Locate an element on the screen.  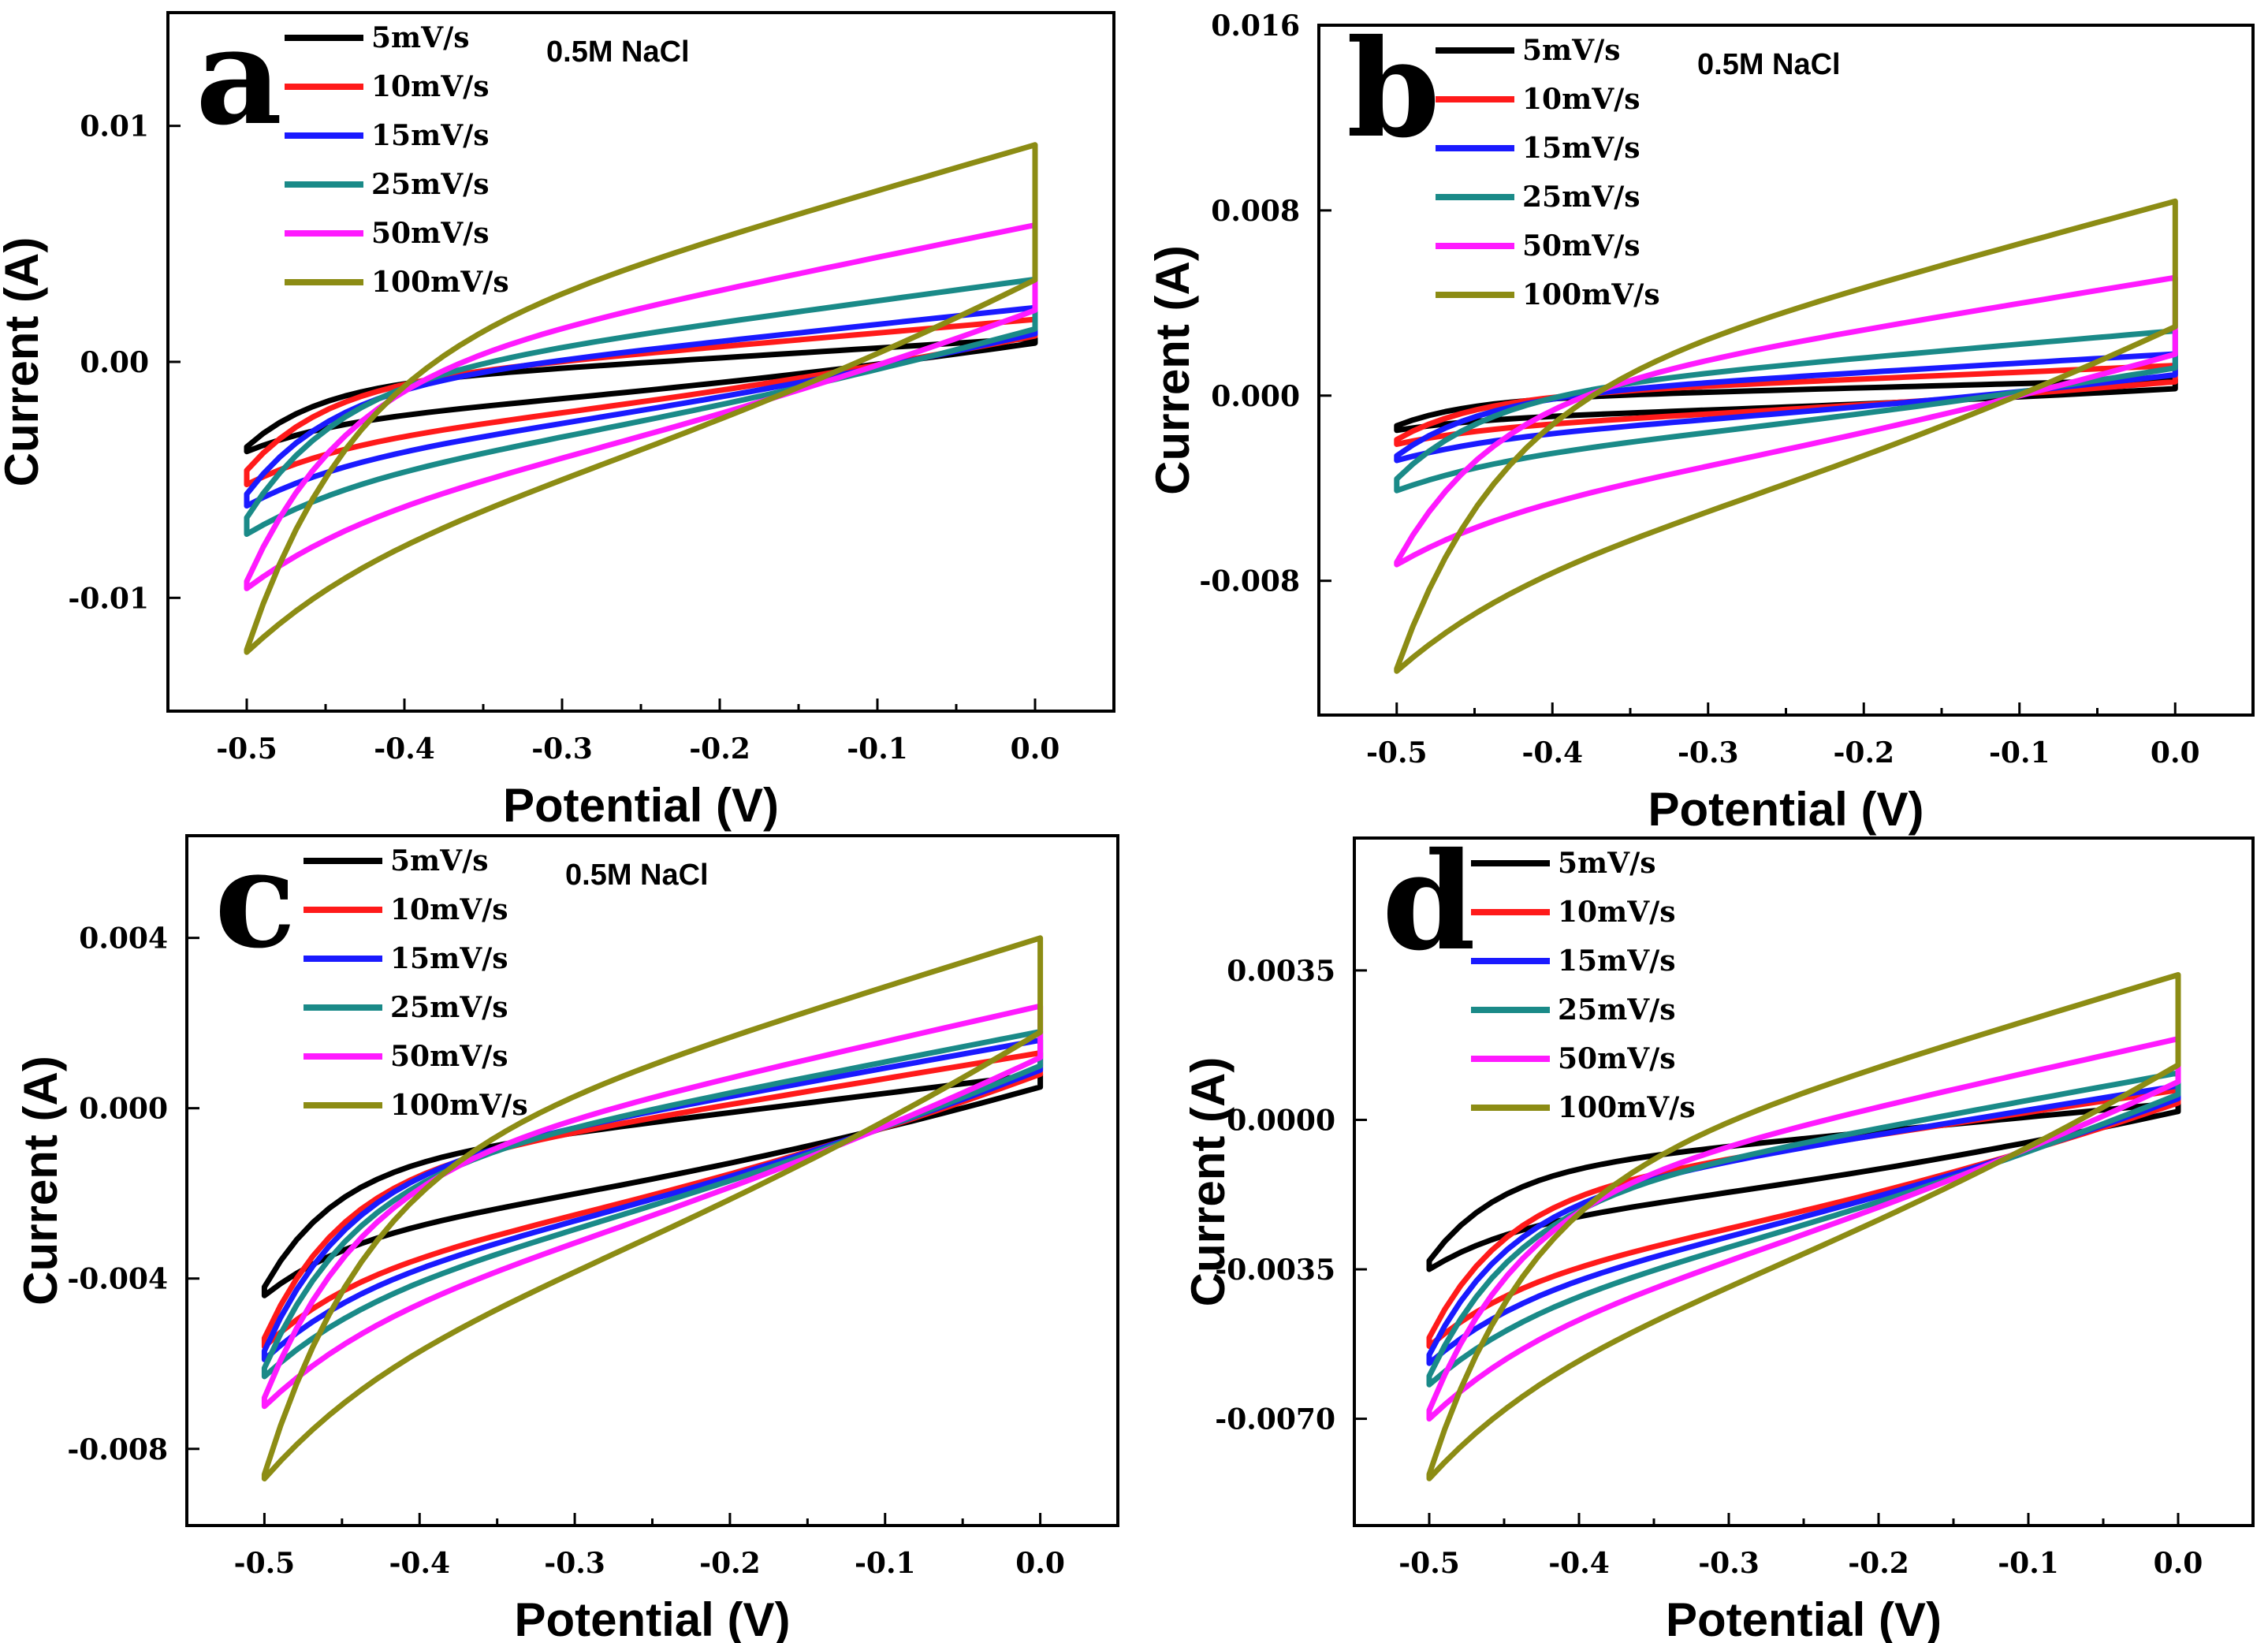
series-10mv-s-loop is located at coordinates (1804, 1218).